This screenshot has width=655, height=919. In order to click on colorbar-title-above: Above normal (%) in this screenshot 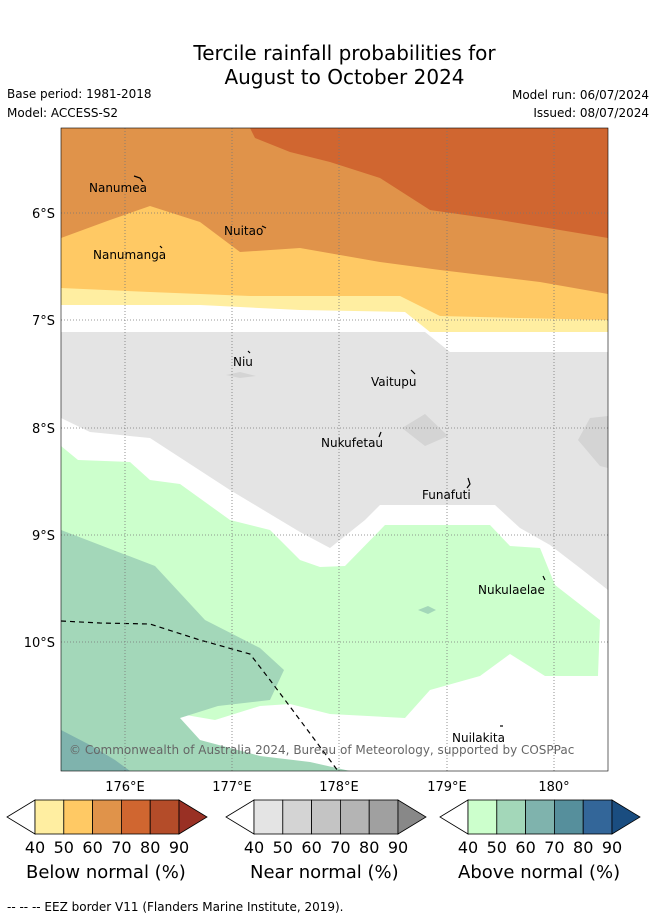, I will do `click(539, 872)`.